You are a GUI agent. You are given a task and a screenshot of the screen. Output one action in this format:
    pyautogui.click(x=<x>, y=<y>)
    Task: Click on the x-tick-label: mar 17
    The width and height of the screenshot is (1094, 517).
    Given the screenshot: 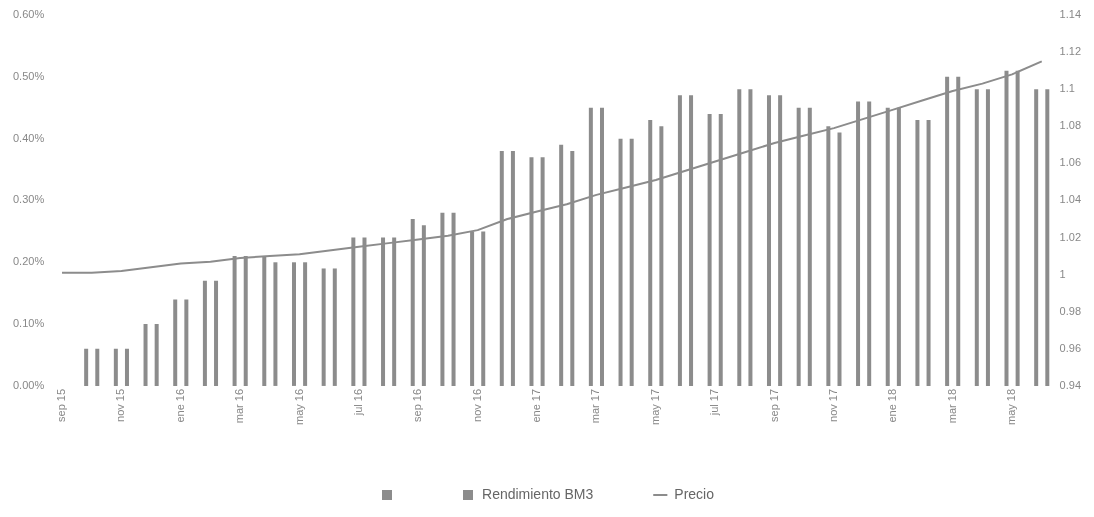 What is the action you would take?
    pyautogui.click(x=595, y=406)
    